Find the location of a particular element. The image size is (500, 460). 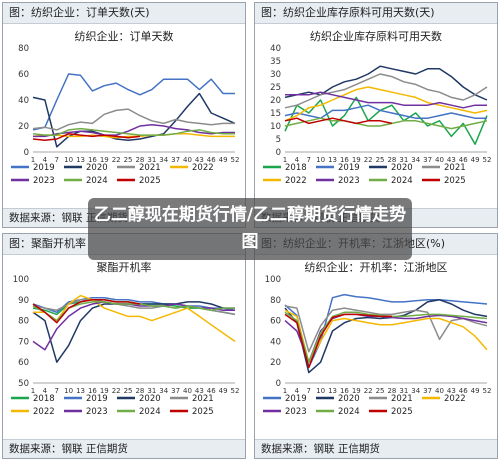

y-tick-label: 70 is located at coordinates (23, 342).